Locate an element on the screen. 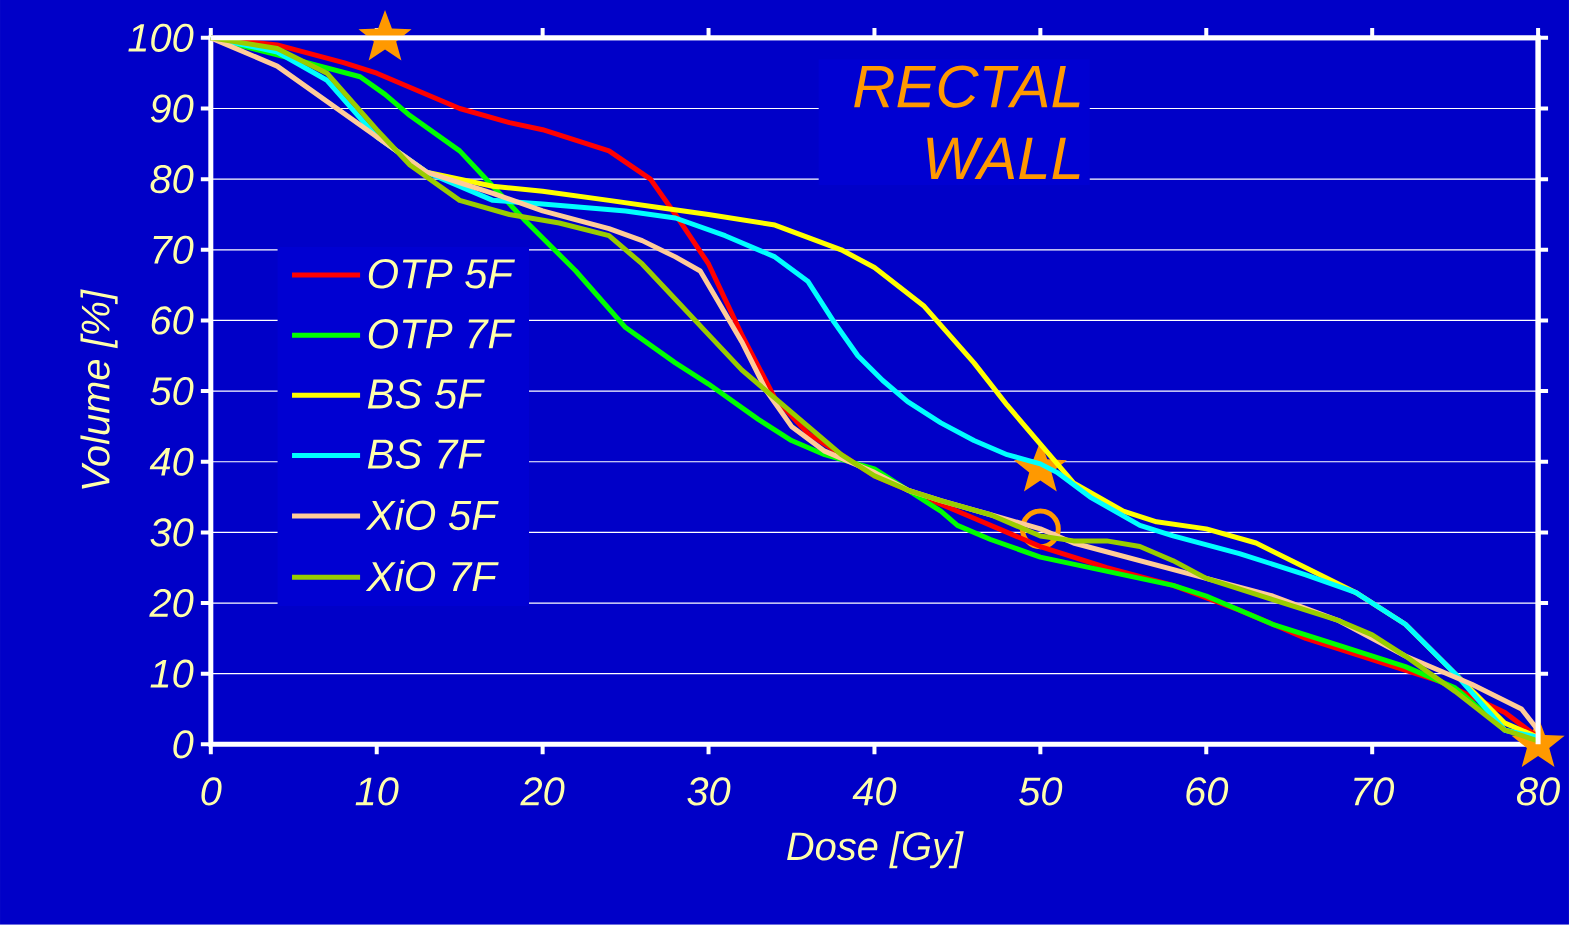 This screenshot has height=925, width=1569. x-tick-label: 10 is located at coordinates (377, 791).